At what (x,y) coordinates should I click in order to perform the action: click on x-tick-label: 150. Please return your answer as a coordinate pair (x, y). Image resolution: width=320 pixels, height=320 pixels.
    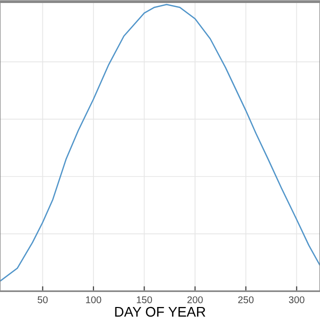
    Looking at the image, I should click on (144, 300).